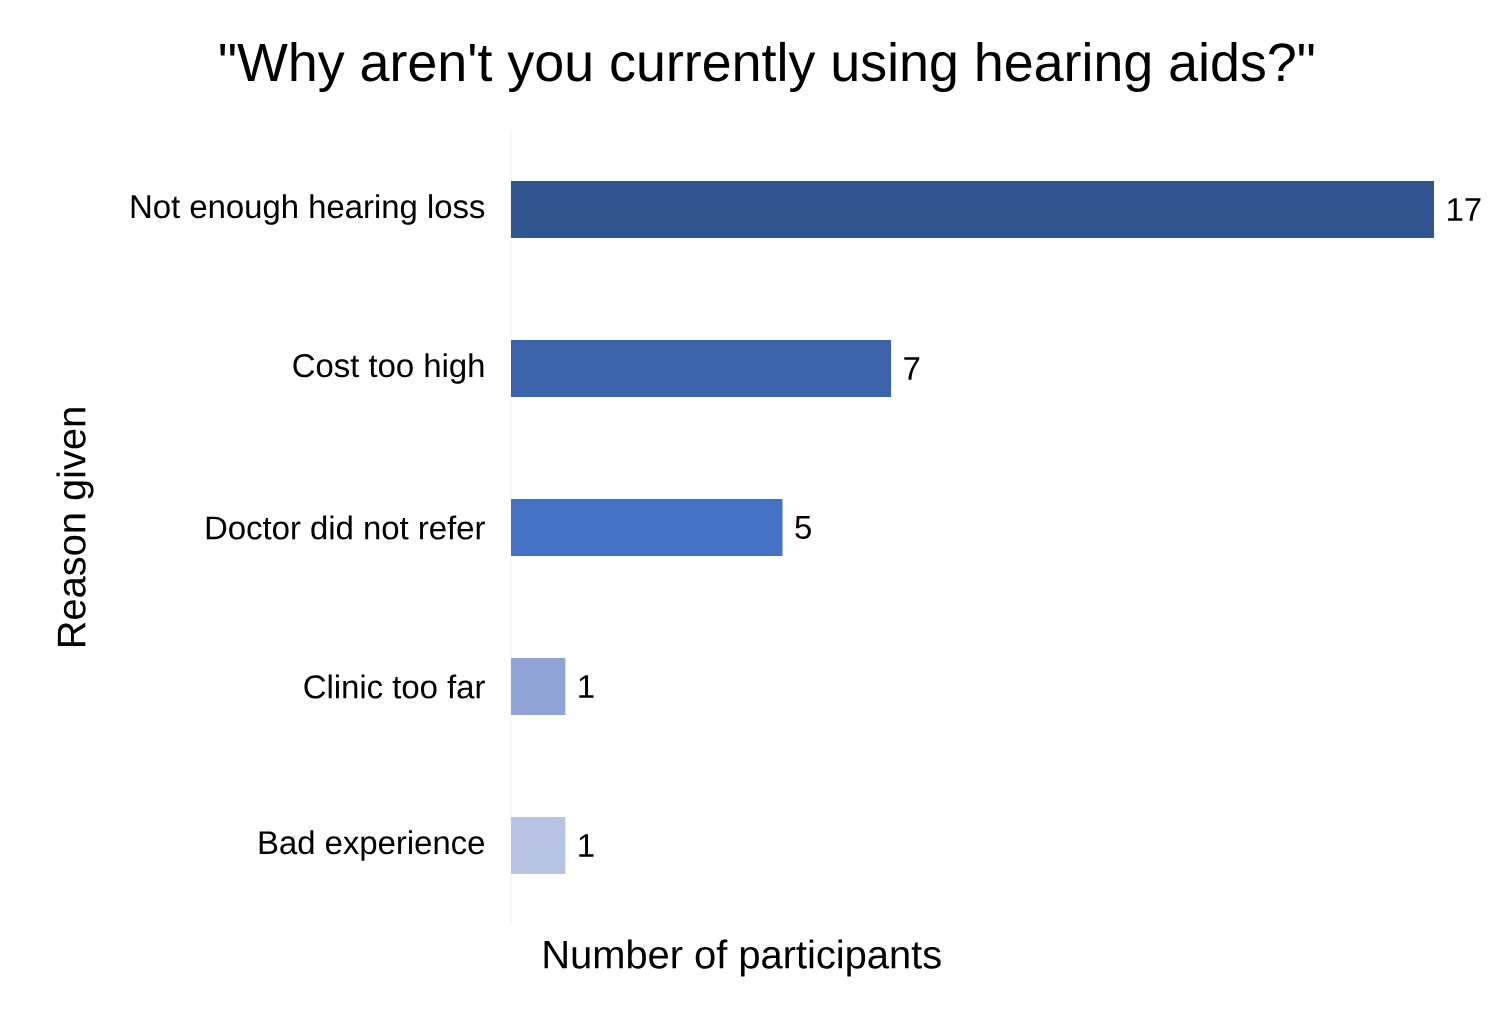  Describe the element at coordinates (767, 67) in the screenshot. I see `chart-title: "Why aren't you currently using hearing aids?"` at that location.